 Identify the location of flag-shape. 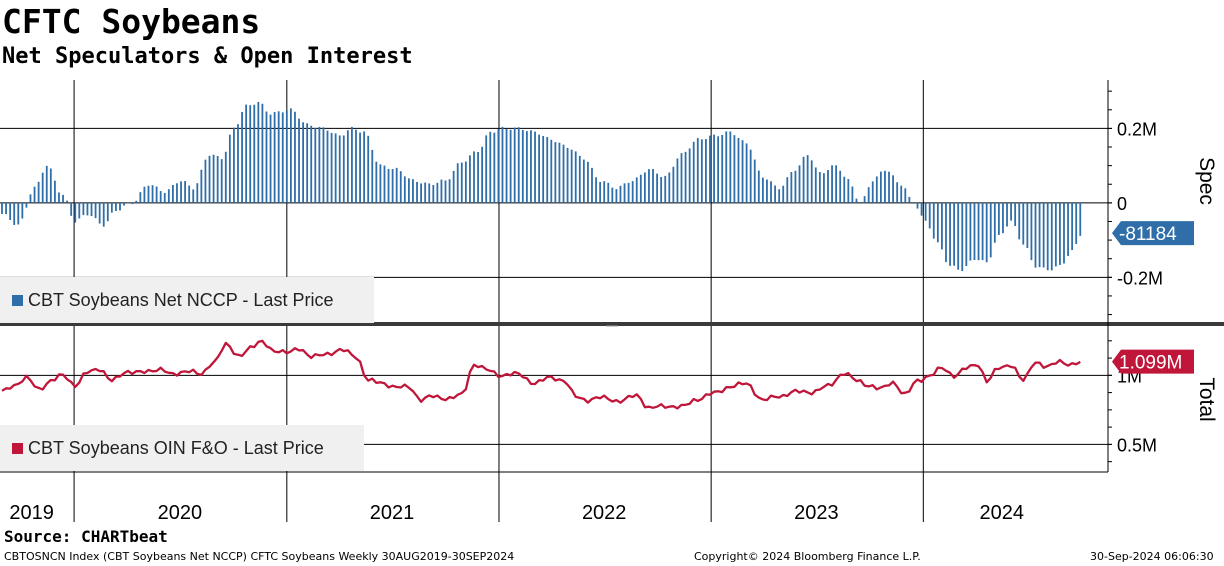
(1153, 361).